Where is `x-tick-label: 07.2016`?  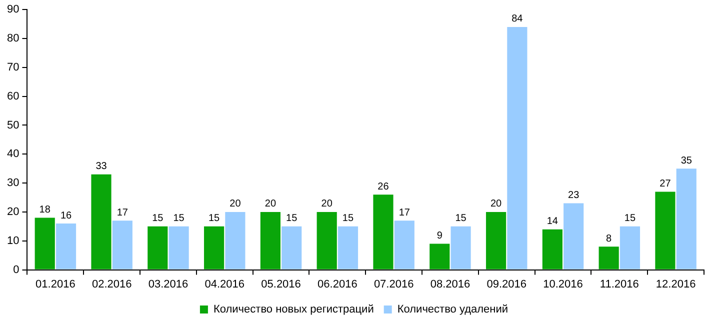 x-tick-label: 07.2016 is located at coordinates (394, 284).